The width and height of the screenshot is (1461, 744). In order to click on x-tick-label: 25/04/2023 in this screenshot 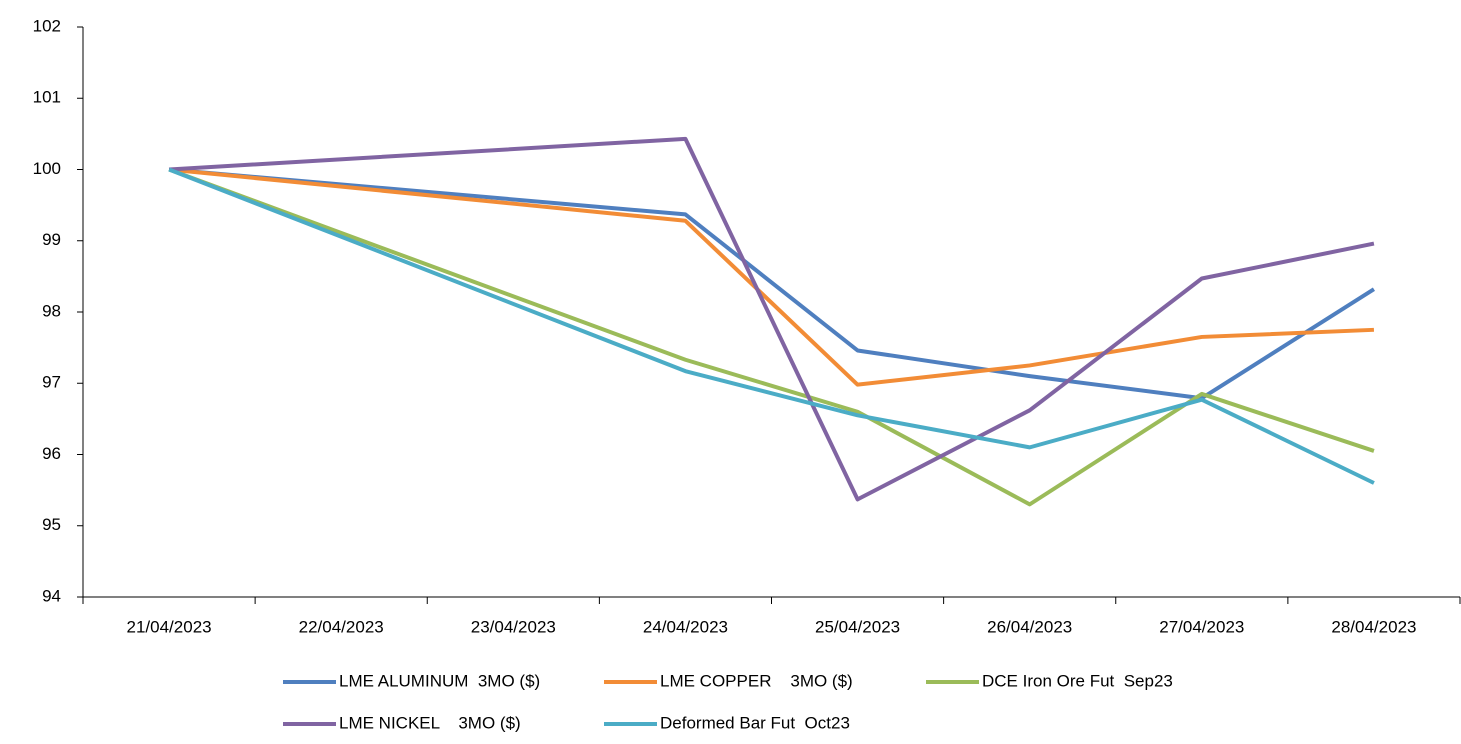, I will do `click(857, 626)`.